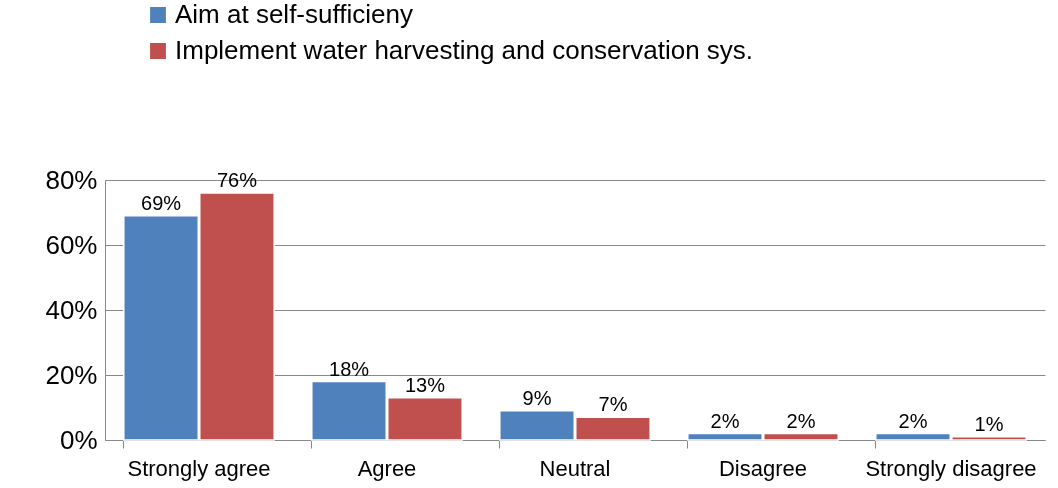 This screenshot has width=1058, height=488. What do you see at coordinates (537, 397) in the screenshot?
I see `data-label: 9%` at bounding box center [537, 397].